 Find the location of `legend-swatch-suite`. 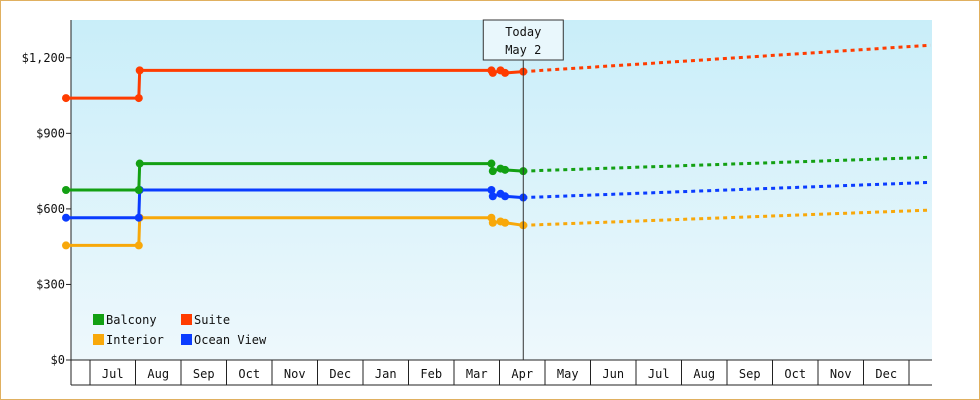

legend-swatch-suite is located at coordinates (186, 319).